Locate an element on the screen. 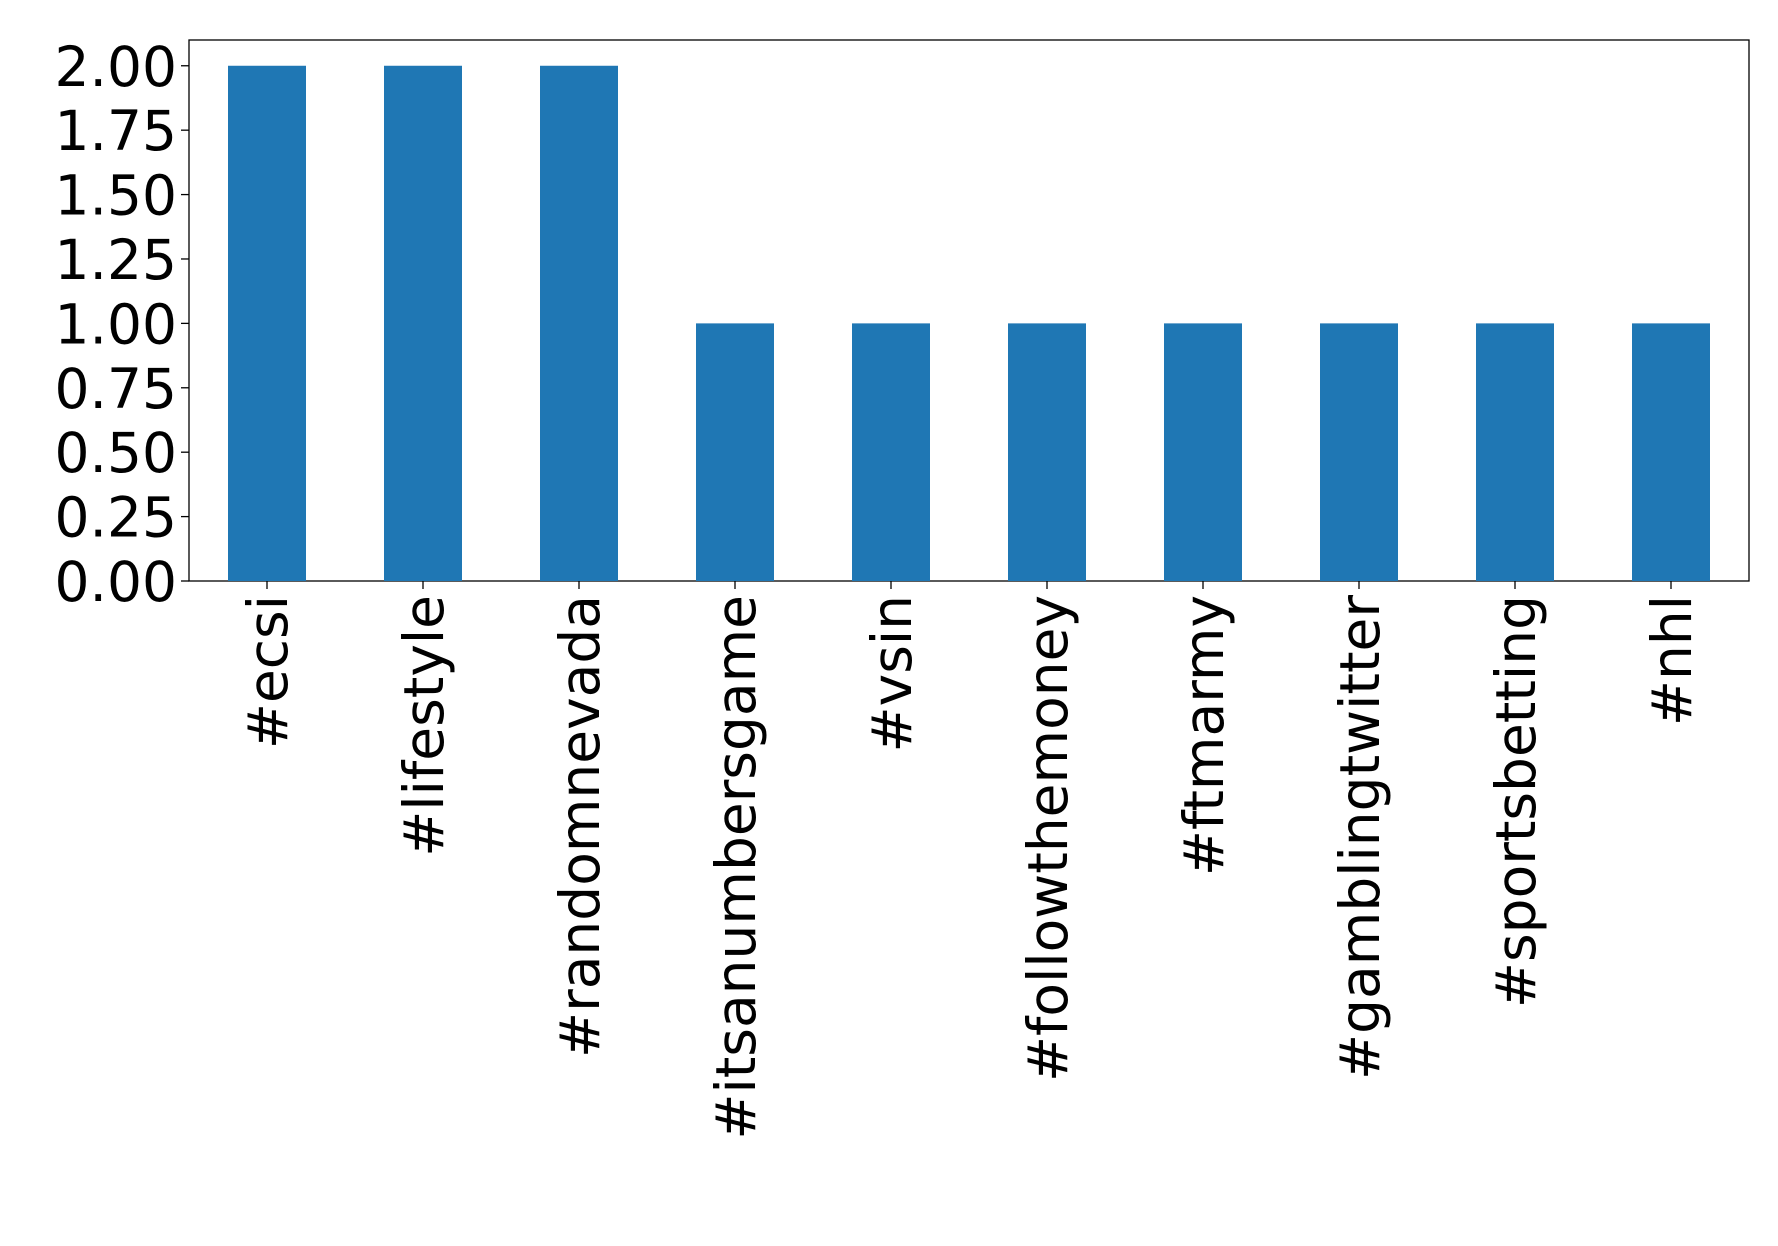 The image size is (1778, 1246). x-tick-label: #itsanumbersgame is located at coordinates (736, 867).